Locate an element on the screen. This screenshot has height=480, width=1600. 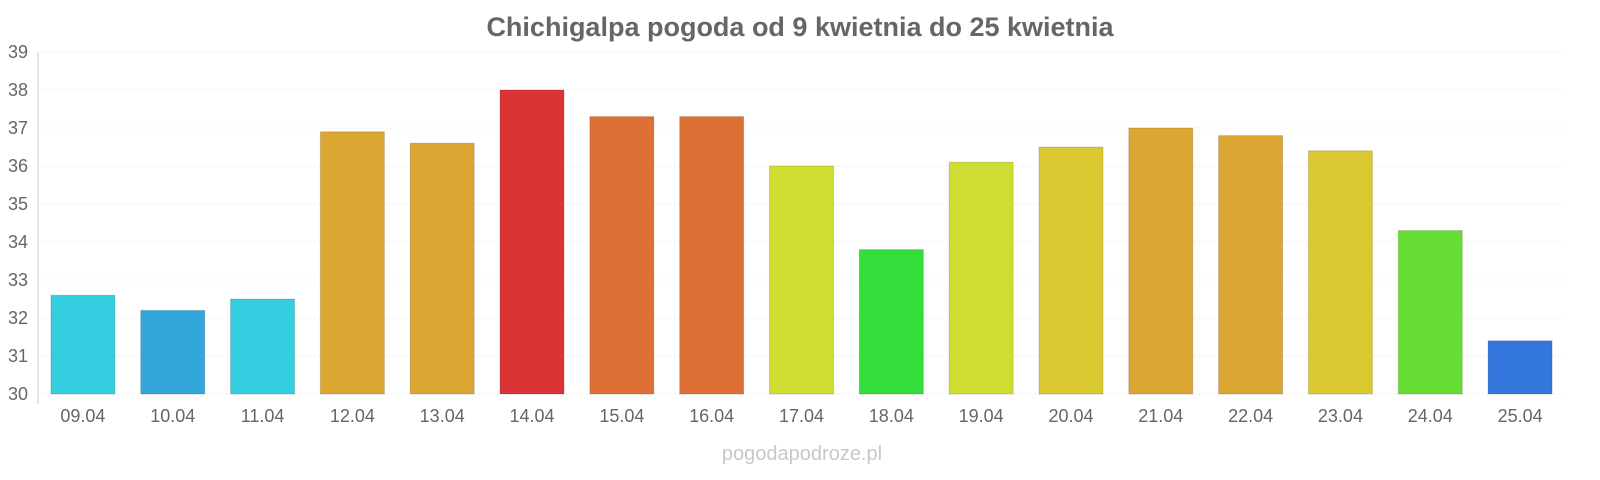
x-tick-label: 18.04 is located at coordinates (891, 416).